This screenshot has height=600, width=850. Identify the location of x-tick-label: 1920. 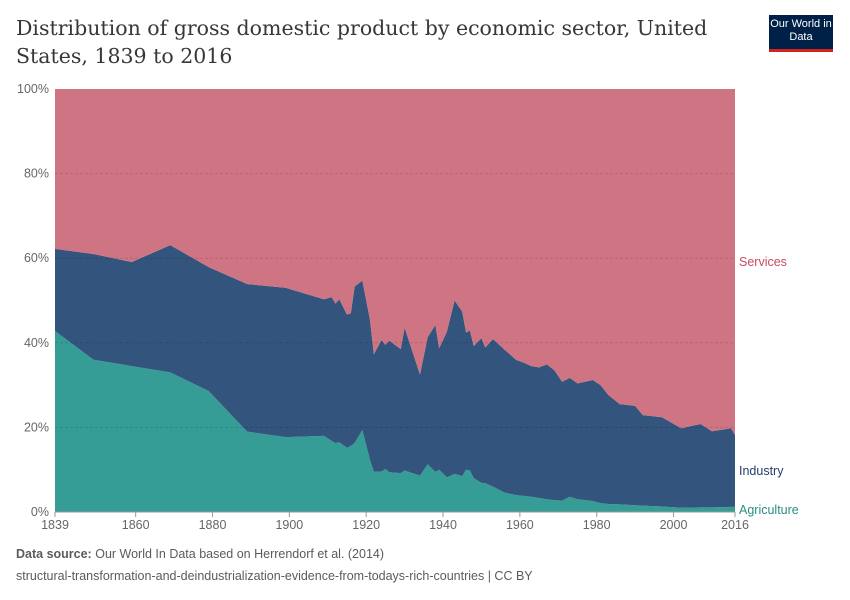
(366, 525).